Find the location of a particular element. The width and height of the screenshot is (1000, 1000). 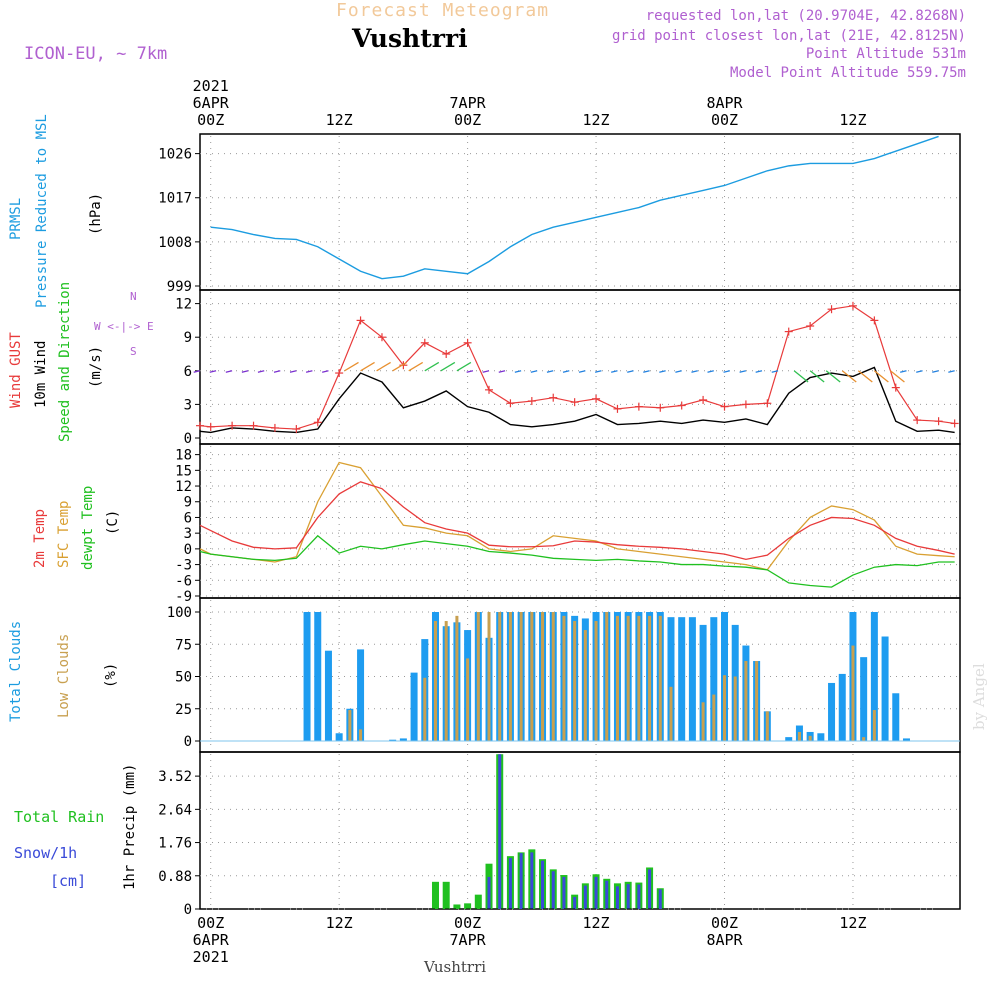

wind-unit-label: (m/s) is located at coordinates (96, 366).